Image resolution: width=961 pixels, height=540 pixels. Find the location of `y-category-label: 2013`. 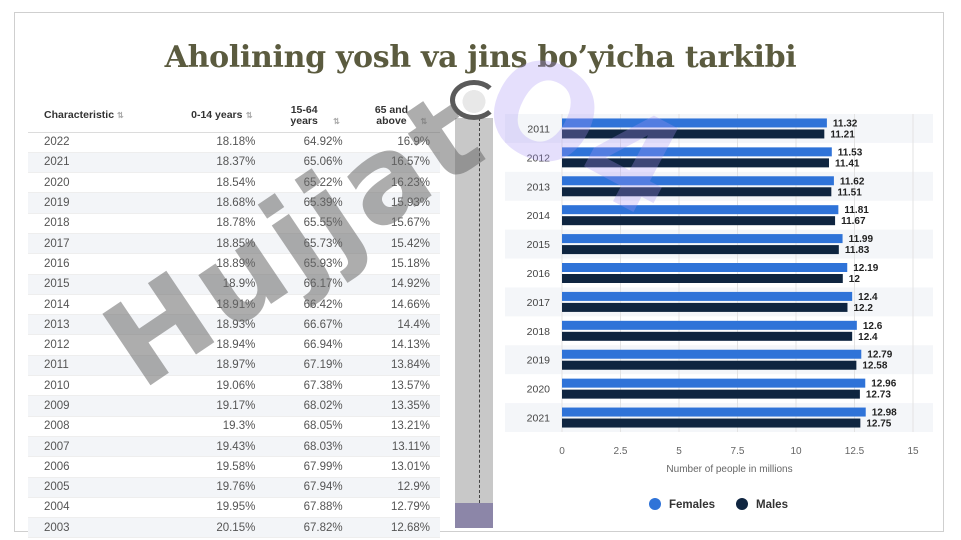

y-category-label: 2013 is located at coordinates (539, 187).